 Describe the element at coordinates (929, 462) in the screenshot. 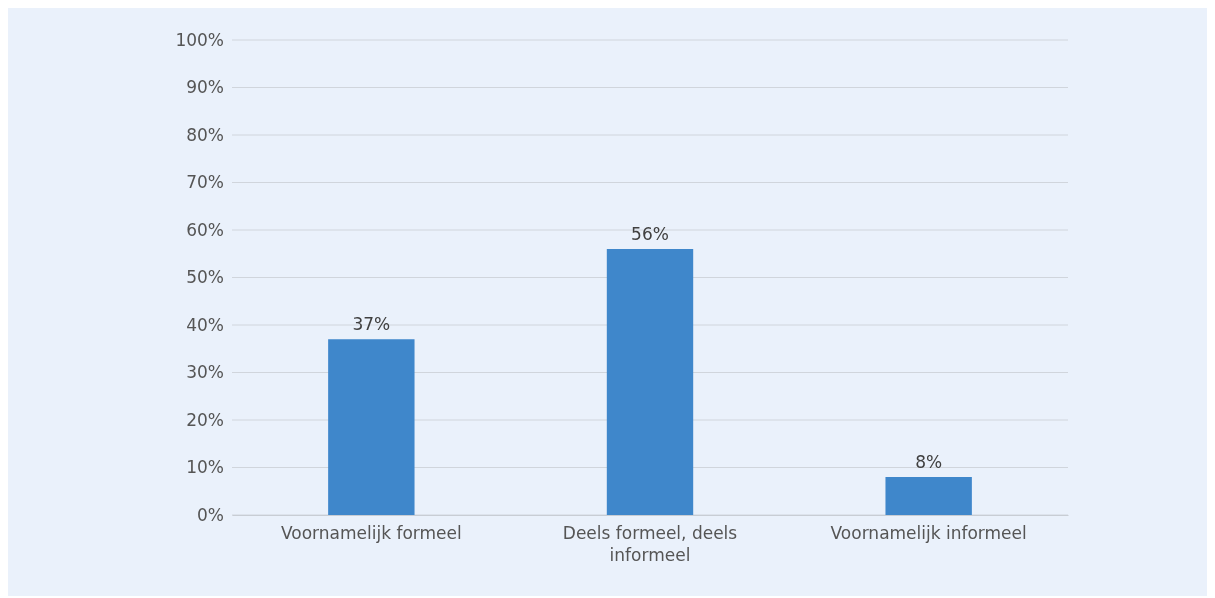

I see `data-label: 8%` at that location.